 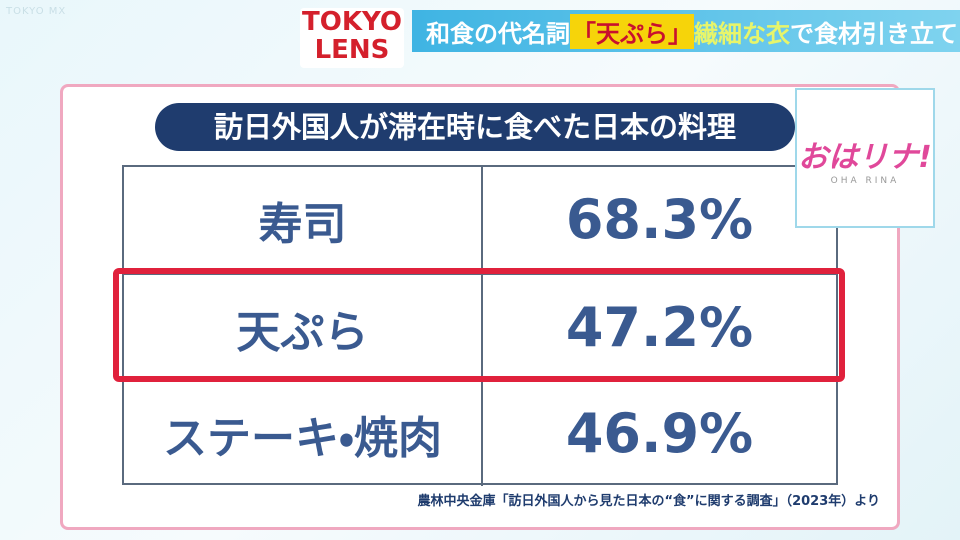 What do you see at coordinates (659, 433) in the screenshot?
I see `percentage: 46.9%` at bounding box center [659, 433].